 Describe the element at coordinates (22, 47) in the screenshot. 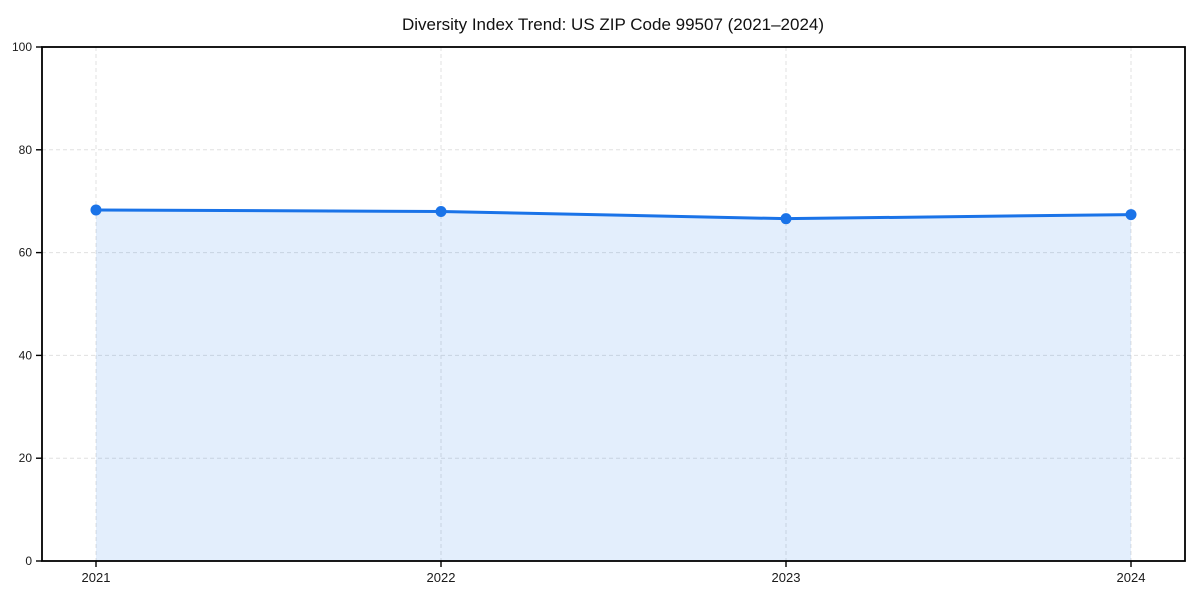

I see `y-tick-label: 100` at that location.